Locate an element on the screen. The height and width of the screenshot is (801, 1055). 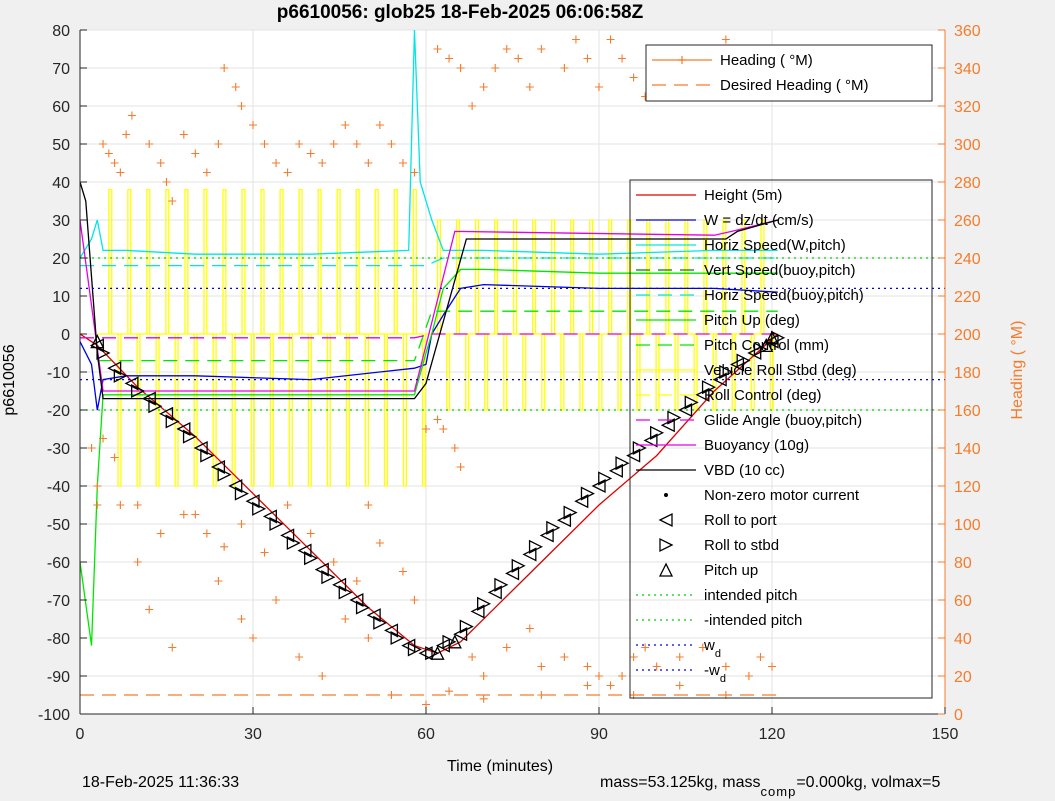
y-tick-label: 30 is located at coordinates (61, 221).